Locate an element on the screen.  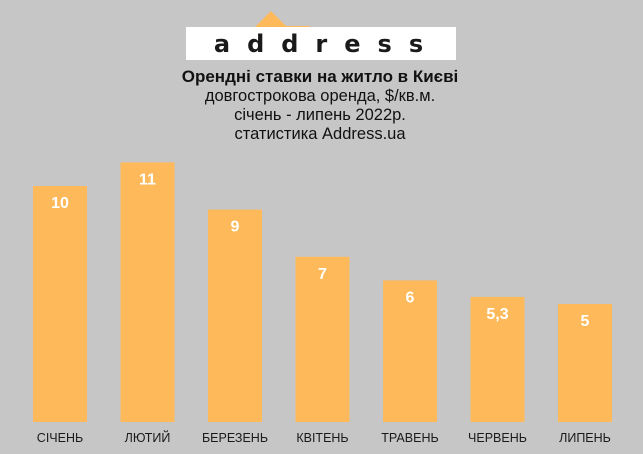
category-label-1: СІЧЕНЬ is located at coordinates (60, 438).